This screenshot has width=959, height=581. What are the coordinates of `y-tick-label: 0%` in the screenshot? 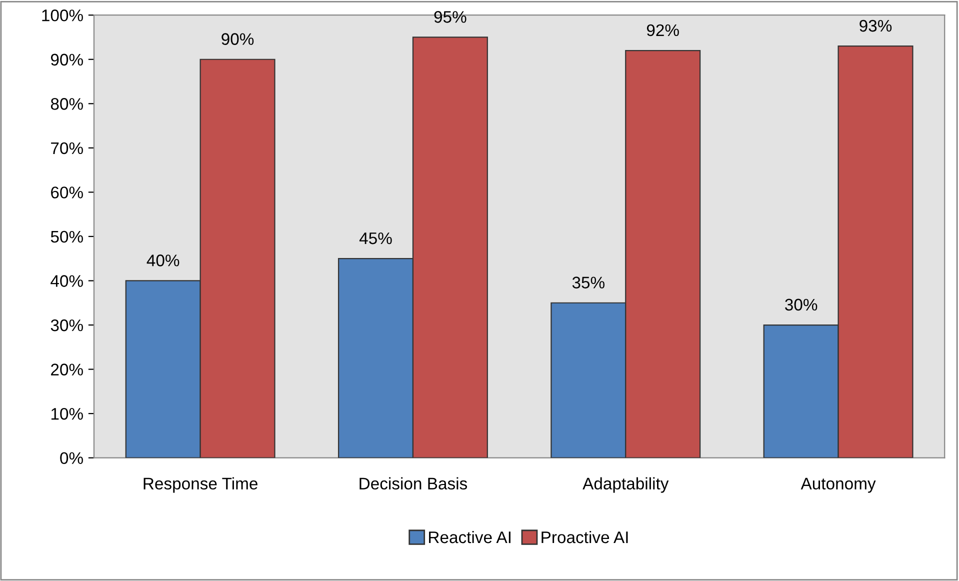 It's located at (71, 458).